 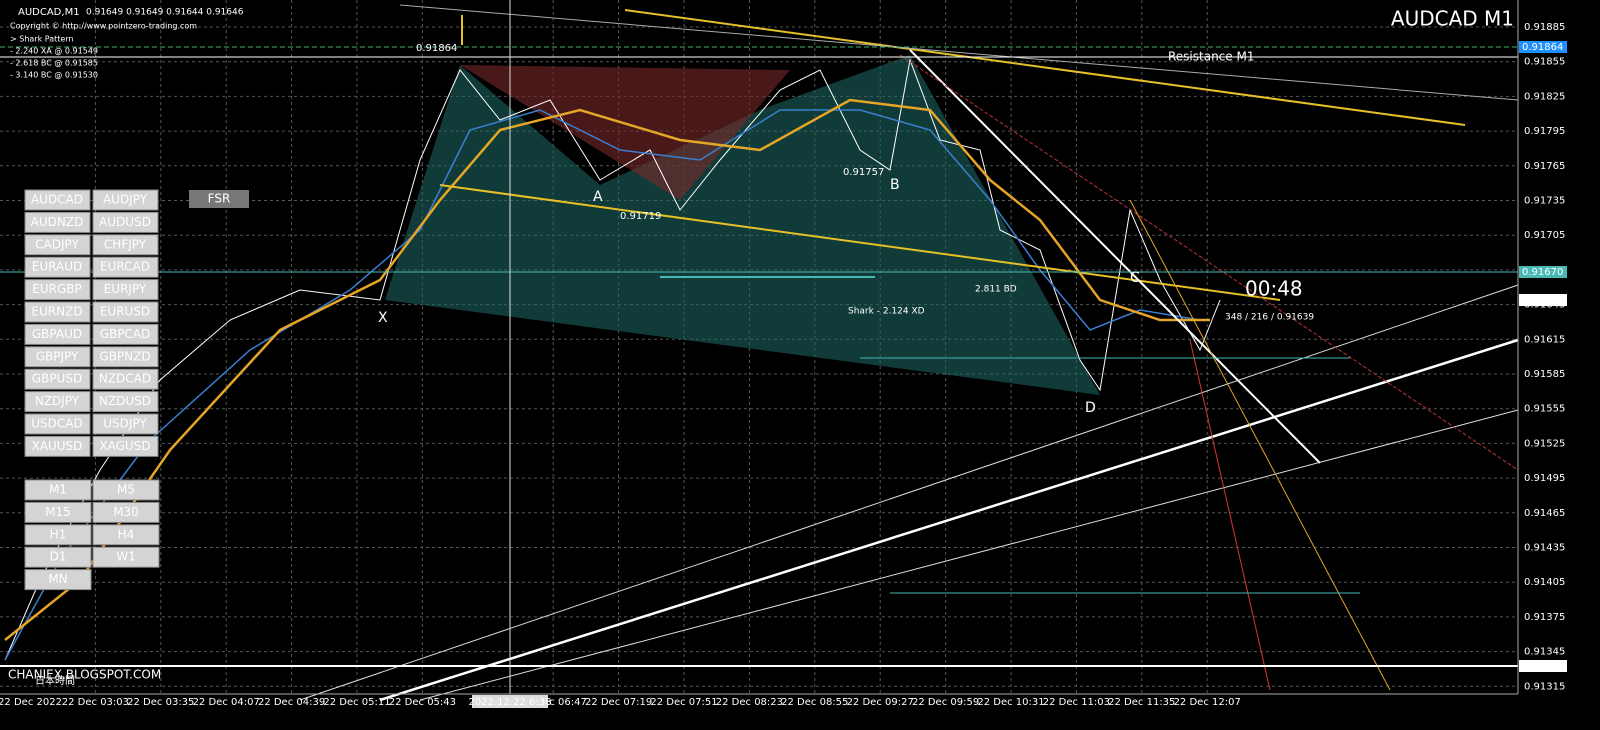 I want to click on fsr-button-label: FSR, so click(x=219, y=199).